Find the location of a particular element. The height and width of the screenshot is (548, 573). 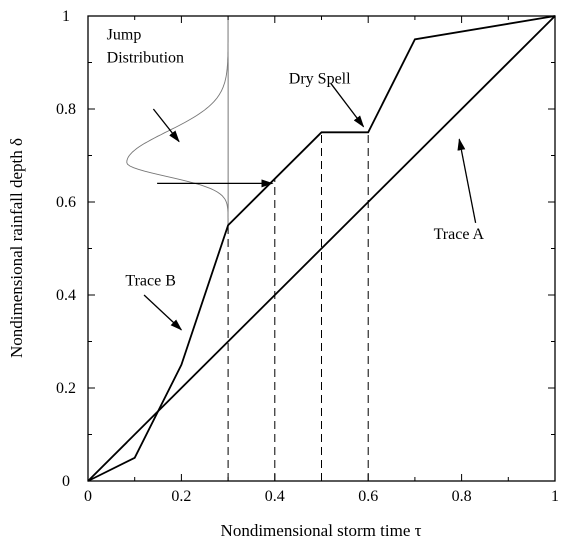

y-tick-label: 0.2 is located at coordinates (66, 388).